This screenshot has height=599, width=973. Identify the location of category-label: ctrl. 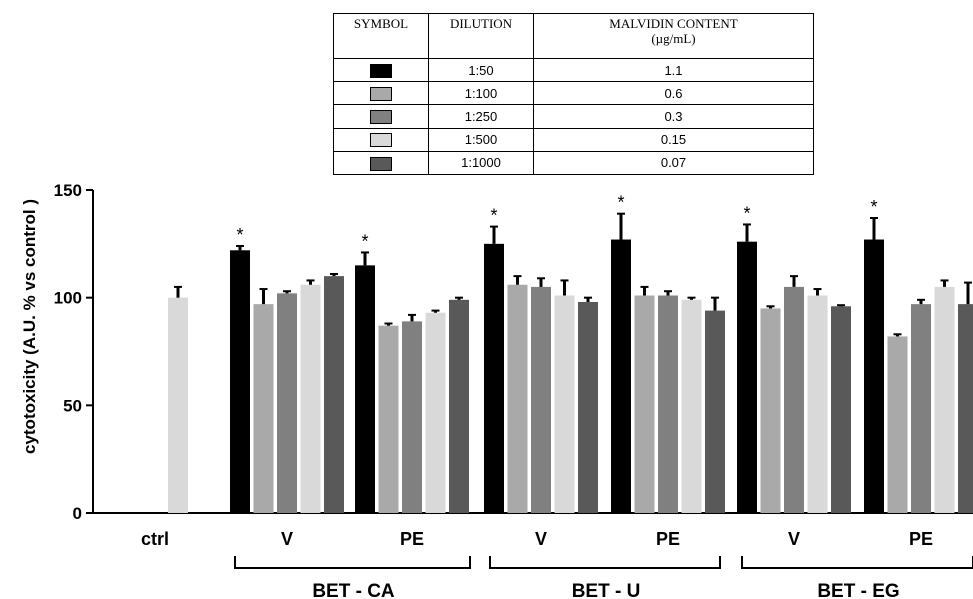
(155, 539).